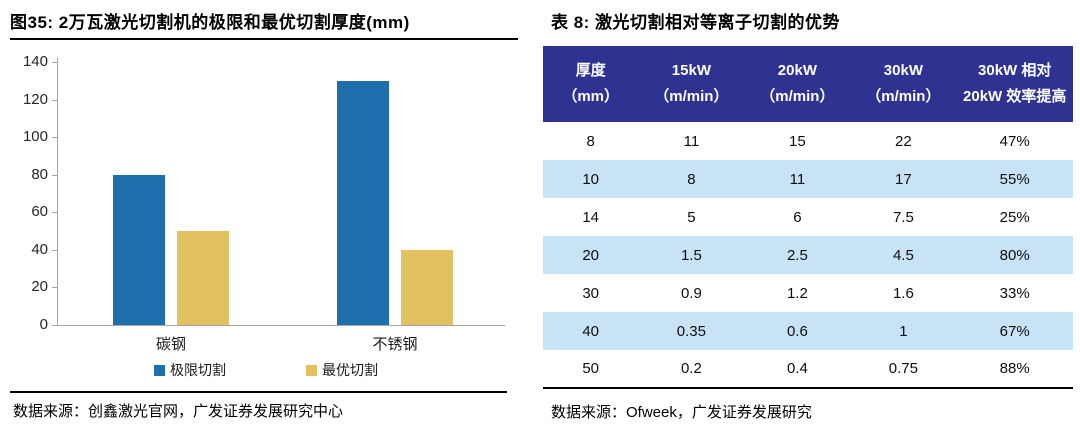  Describe the element at coordinates (808, 141) in the screenshot. I see `table-row: 8 11 15 22 47%` at that location.